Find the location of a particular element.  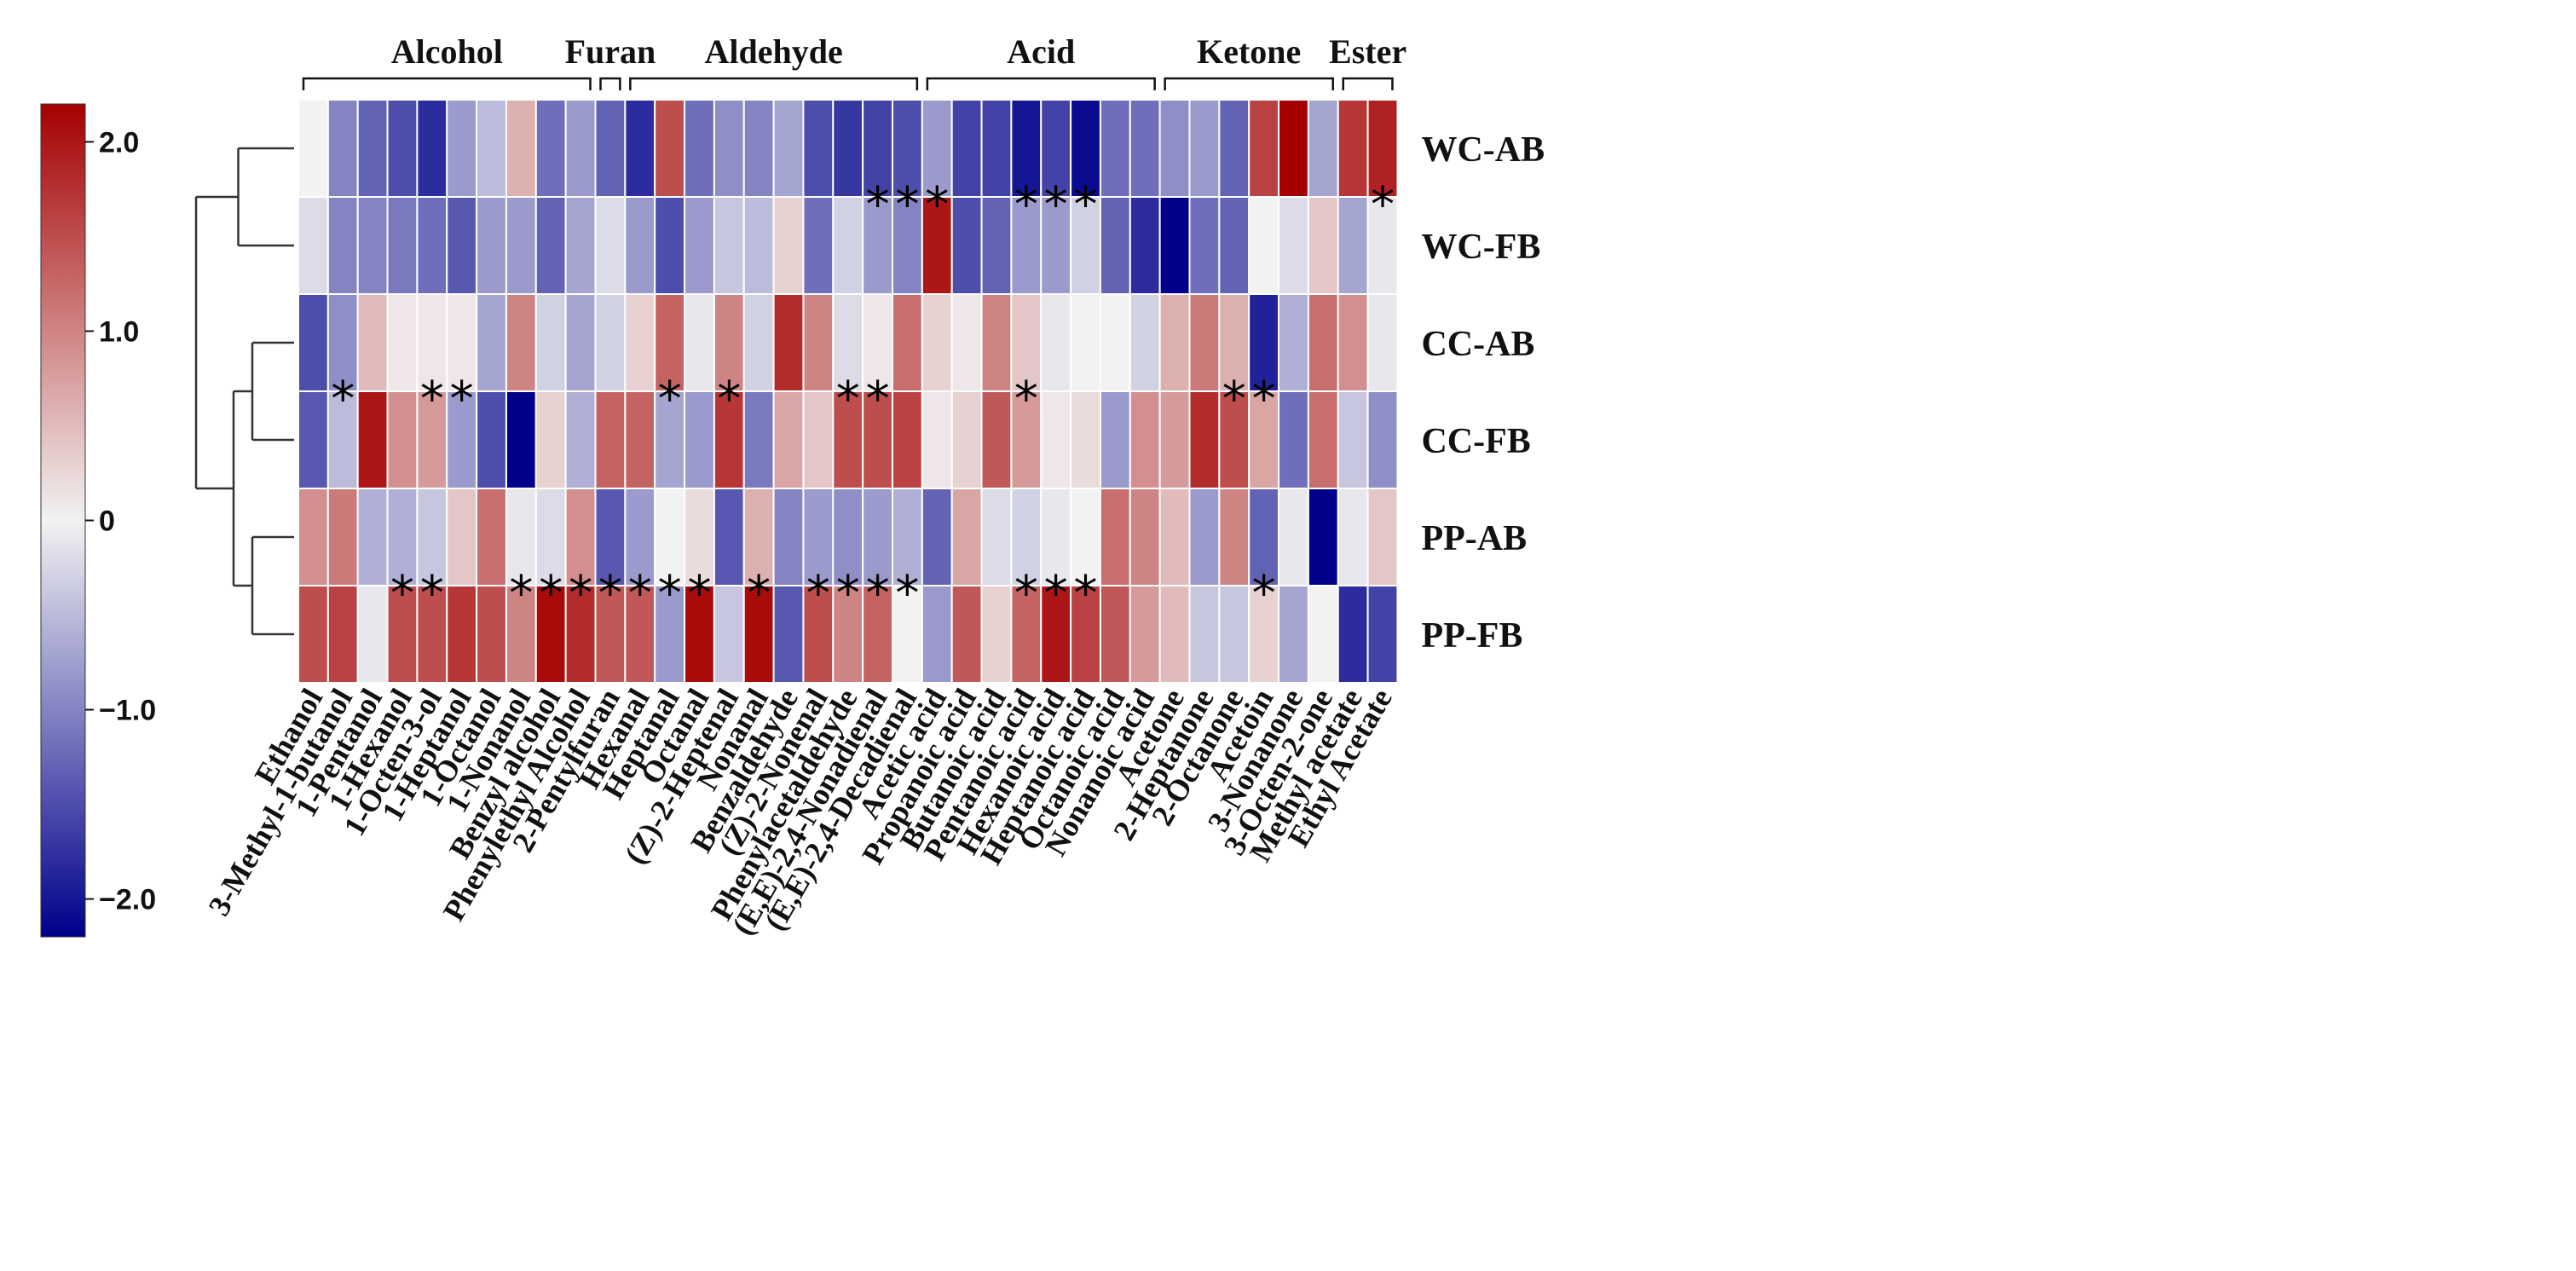

row-label: PP-FB is located at coordinates (1471, 636).